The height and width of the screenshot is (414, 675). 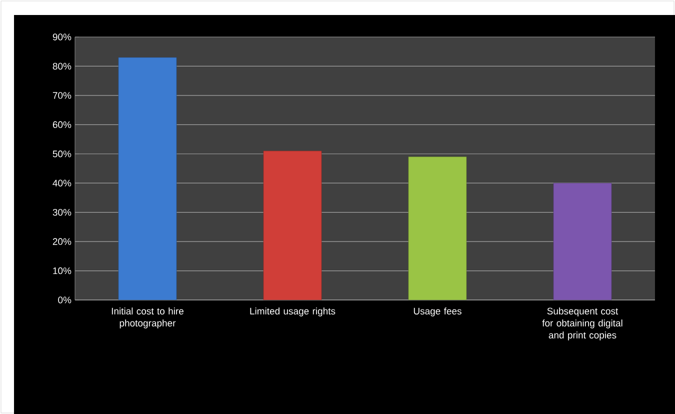 What do you see at coordinates (293, 312) in the screenshot?
I see `x-tick-label: Limited usage rights` at bounding box center [293, 312].